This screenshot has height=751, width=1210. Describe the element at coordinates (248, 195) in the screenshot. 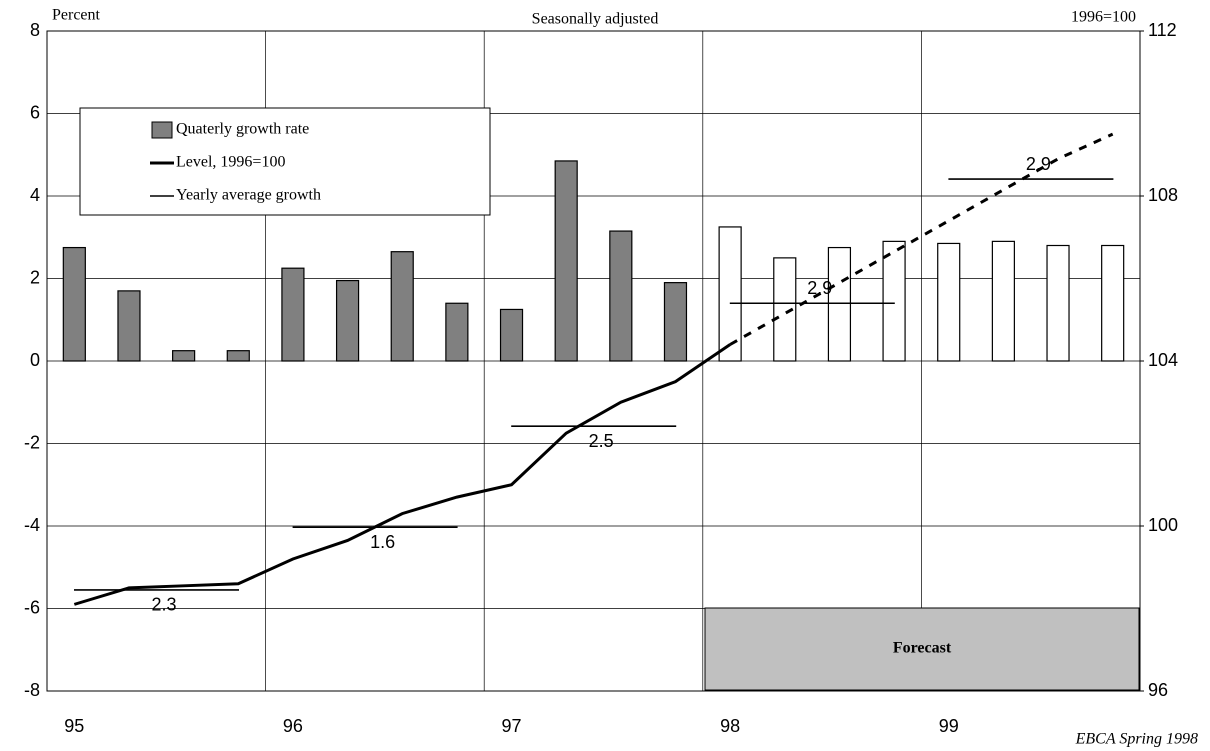

I see `legend-label: Yearly average growth` at that location.